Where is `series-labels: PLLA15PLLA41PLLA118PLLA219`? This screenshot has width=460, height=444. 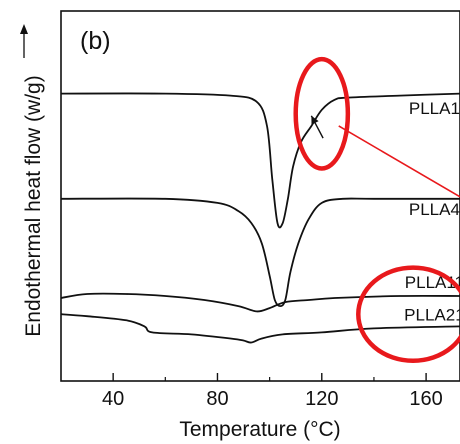 series-labels: PLLA15PLLA41PLLA118PLLA219 is located at coordinates (432, 211).